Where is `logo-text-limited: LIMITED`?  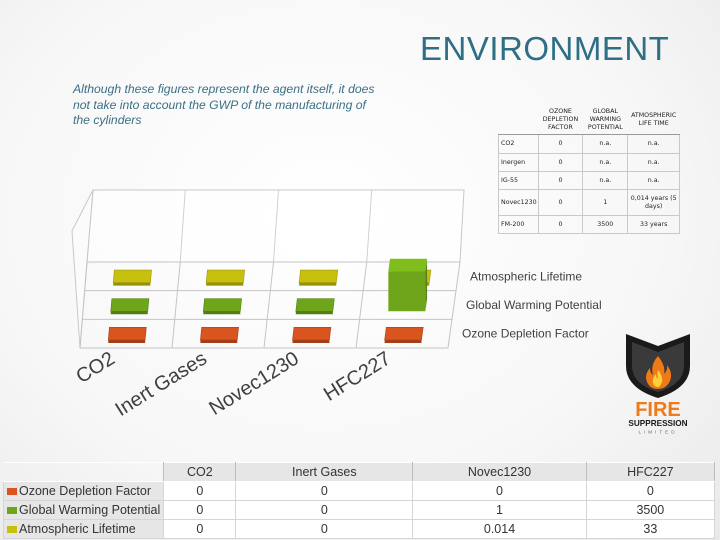
logo-text-limited: LIMITED is located at coordinates (657, 432).